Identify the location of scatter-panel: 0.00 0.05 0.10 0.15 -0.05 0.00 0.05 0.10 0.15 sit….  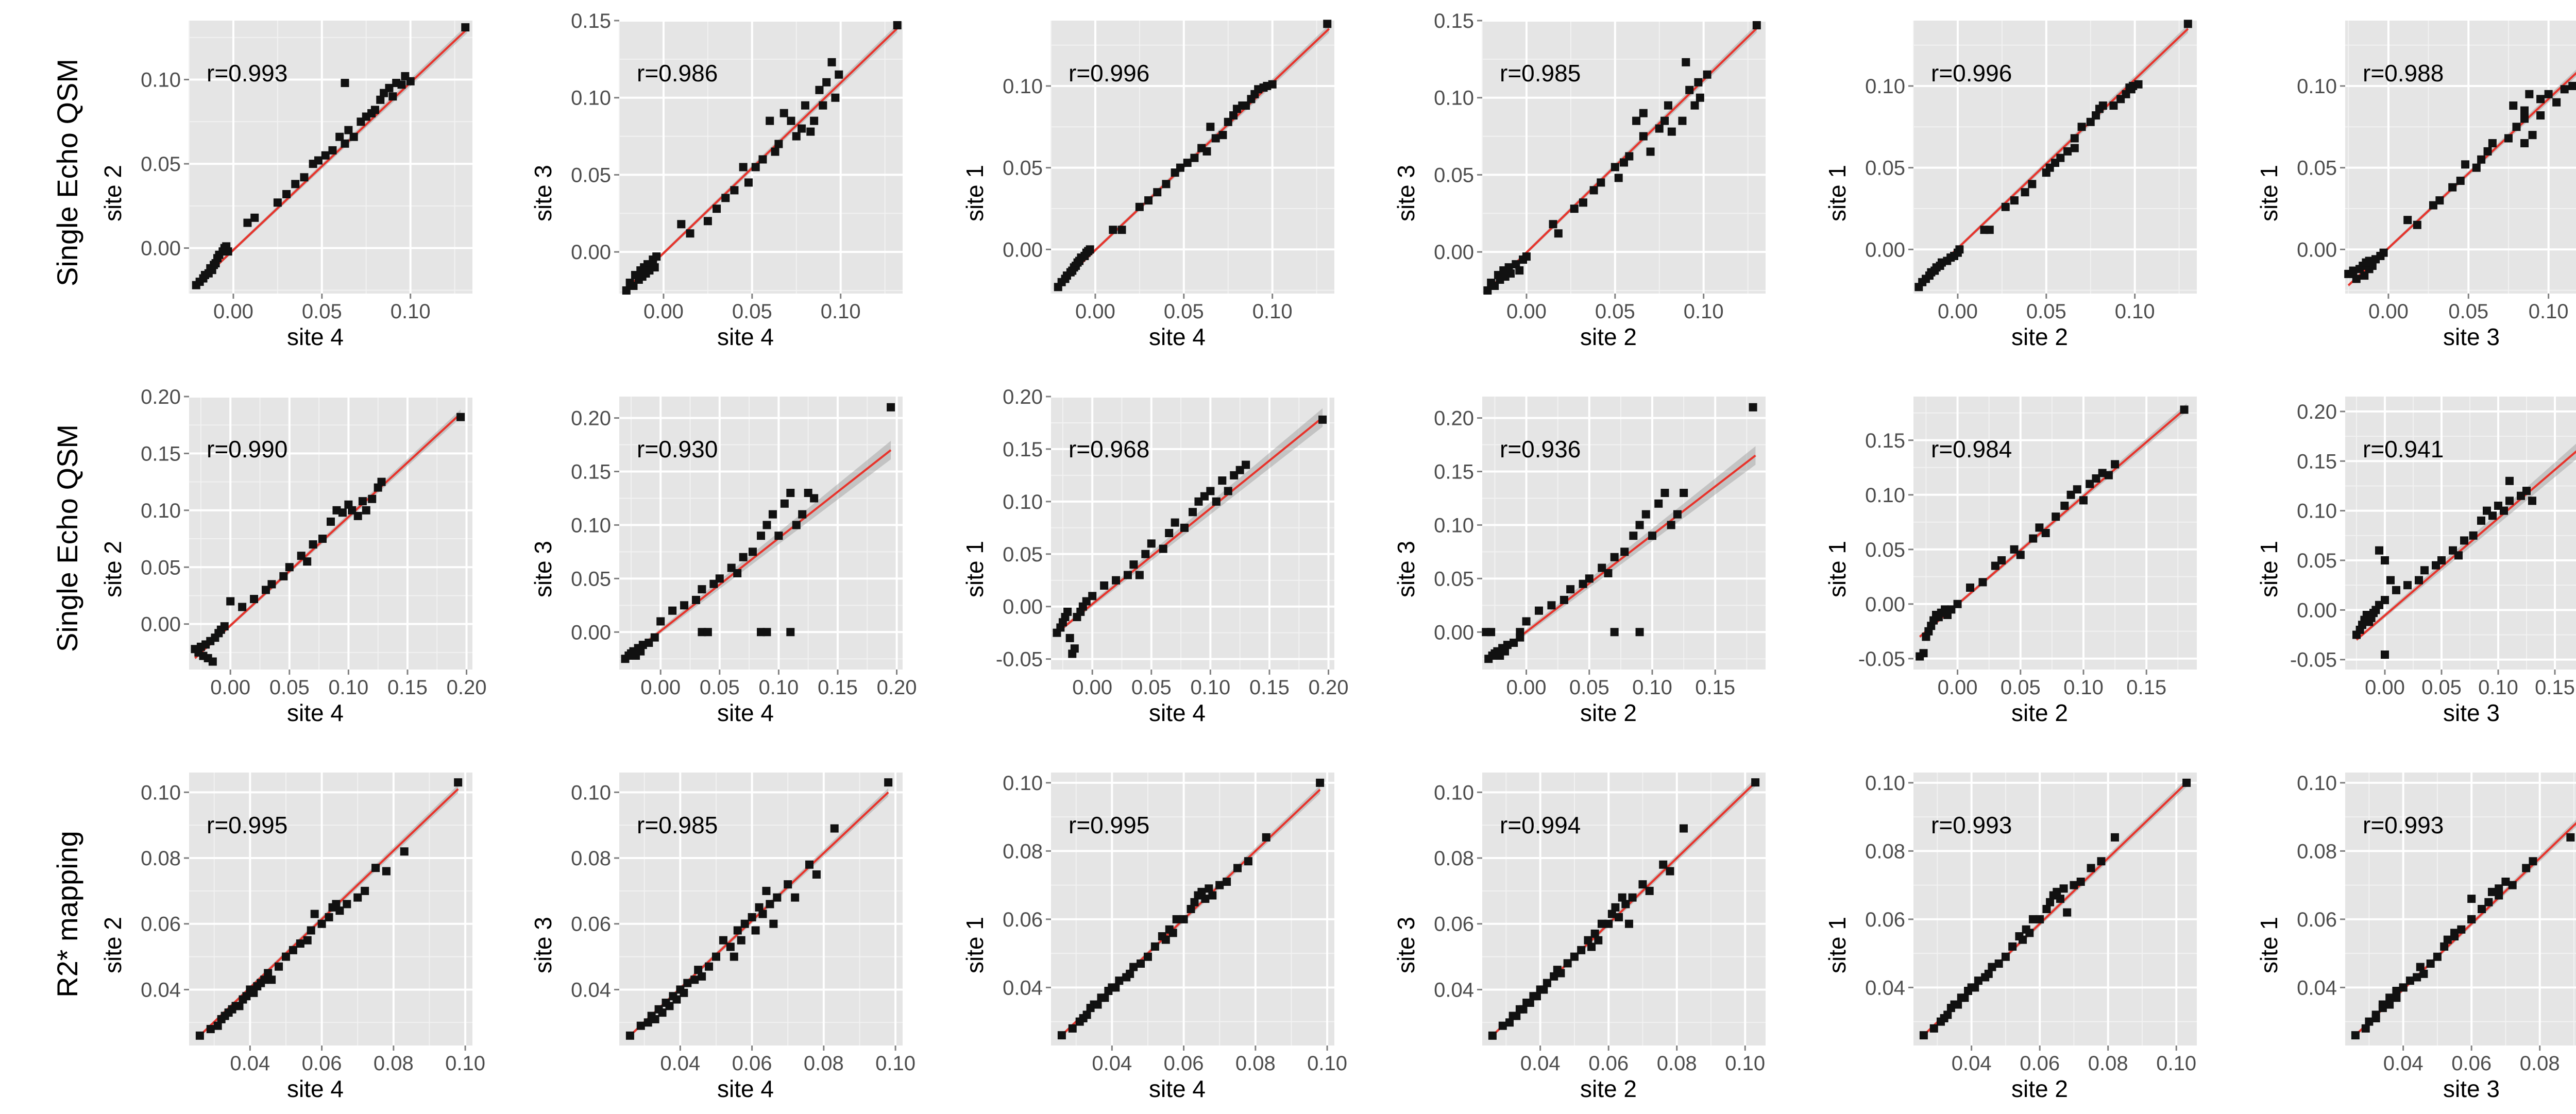
(2010, 561).